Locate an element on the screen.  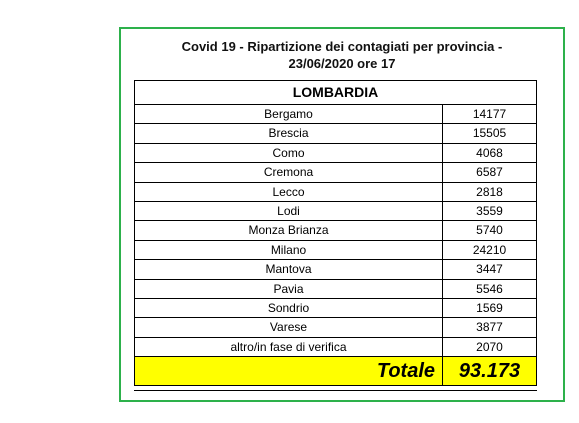
province-name: Lecco is located at coordinates (289, 191).